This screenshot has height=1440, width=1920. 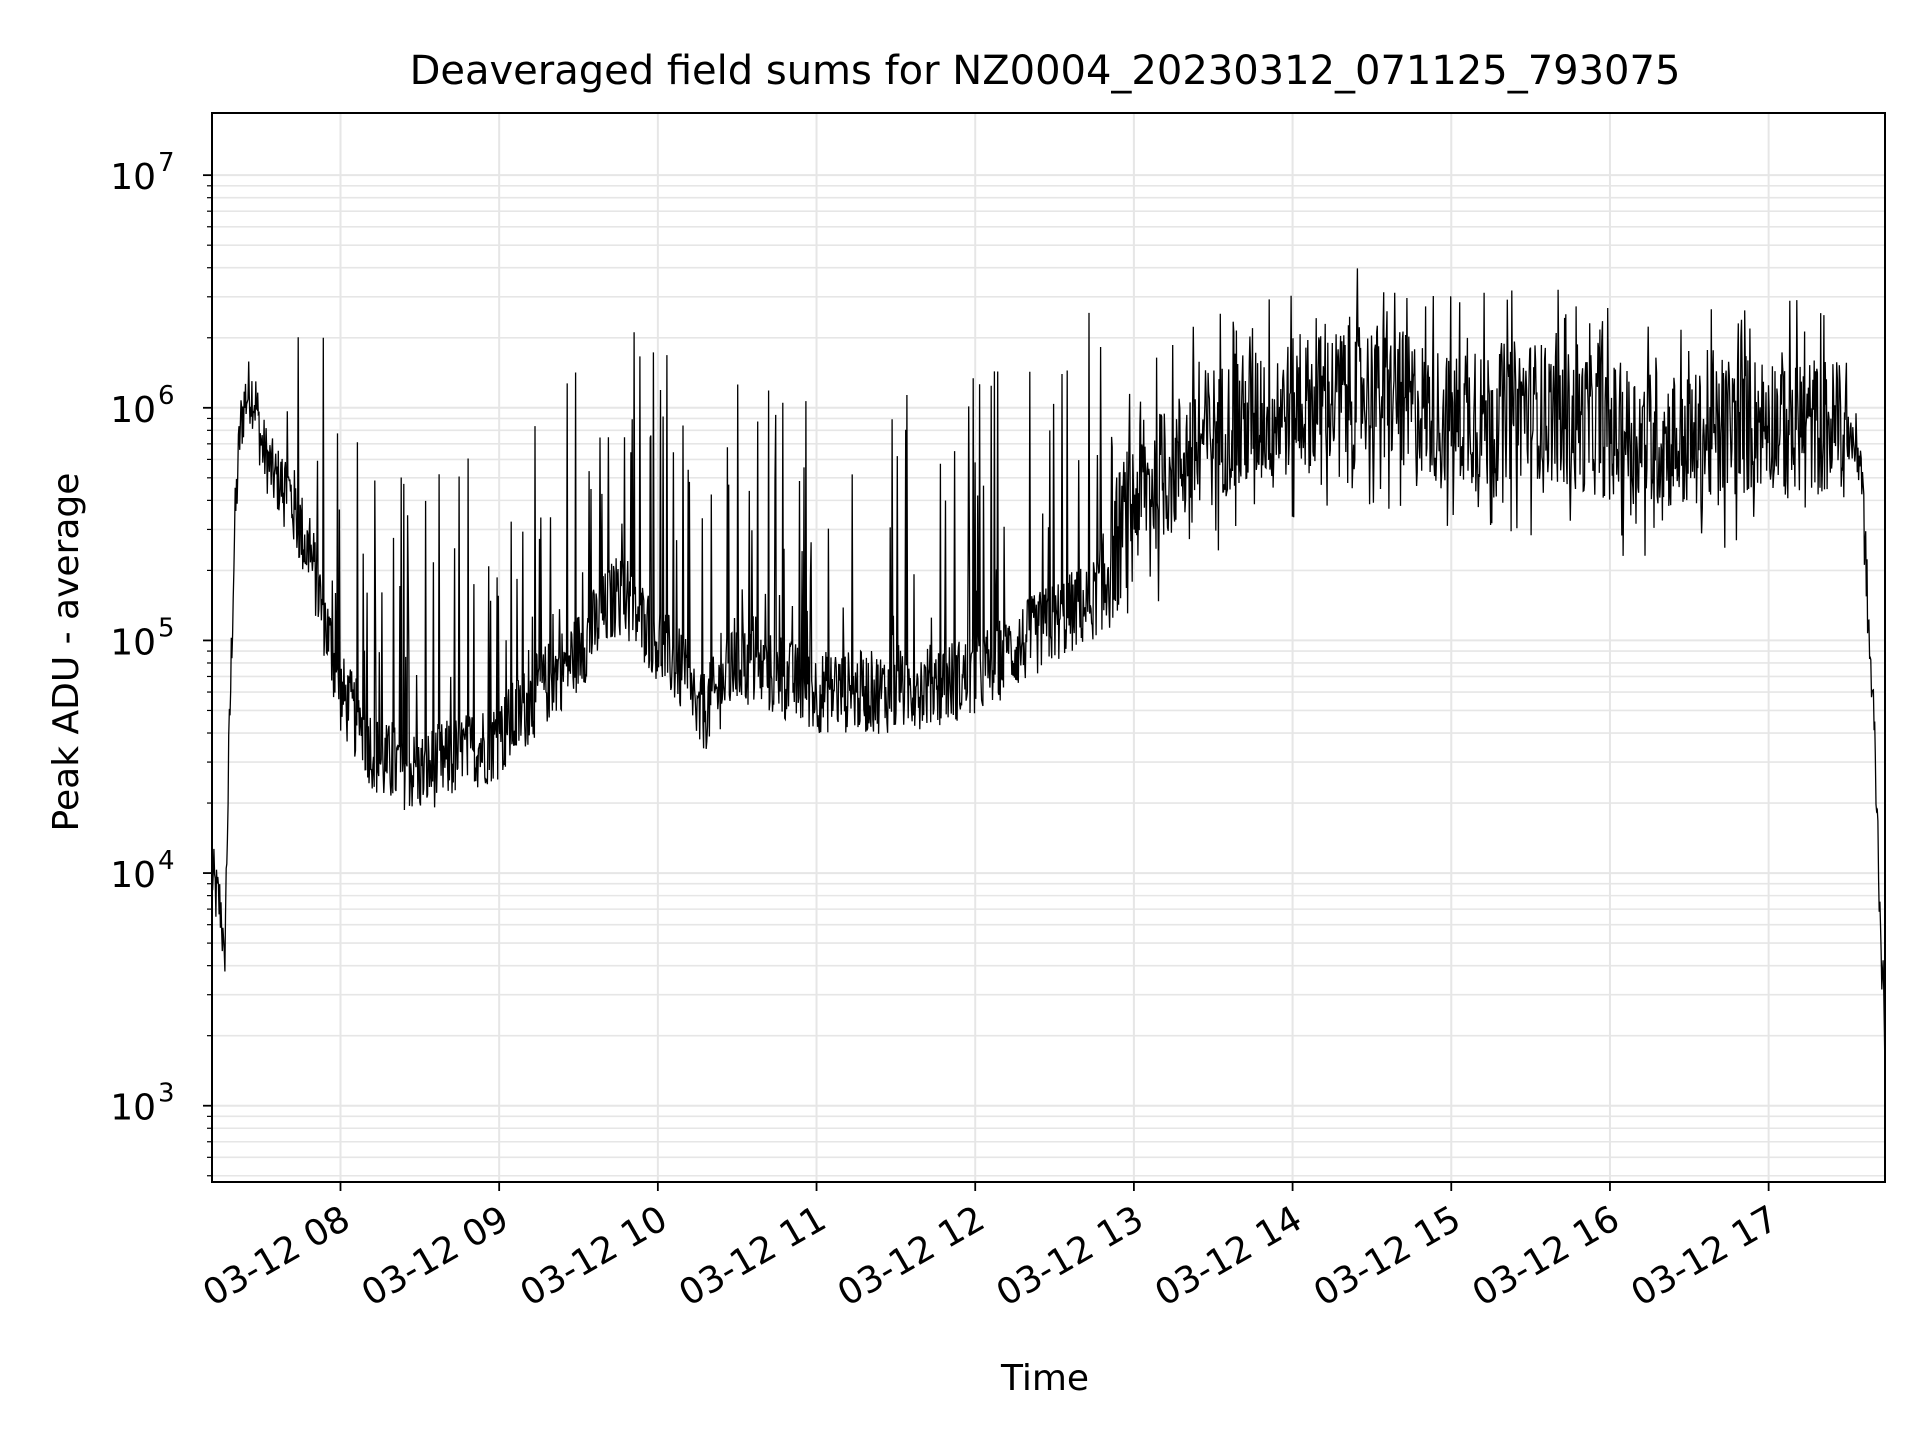 What do you see at coordinates (166, 163) in the screenshot?
I see `y-tick-label-exponent: 7` at bounding box center [166, 163].